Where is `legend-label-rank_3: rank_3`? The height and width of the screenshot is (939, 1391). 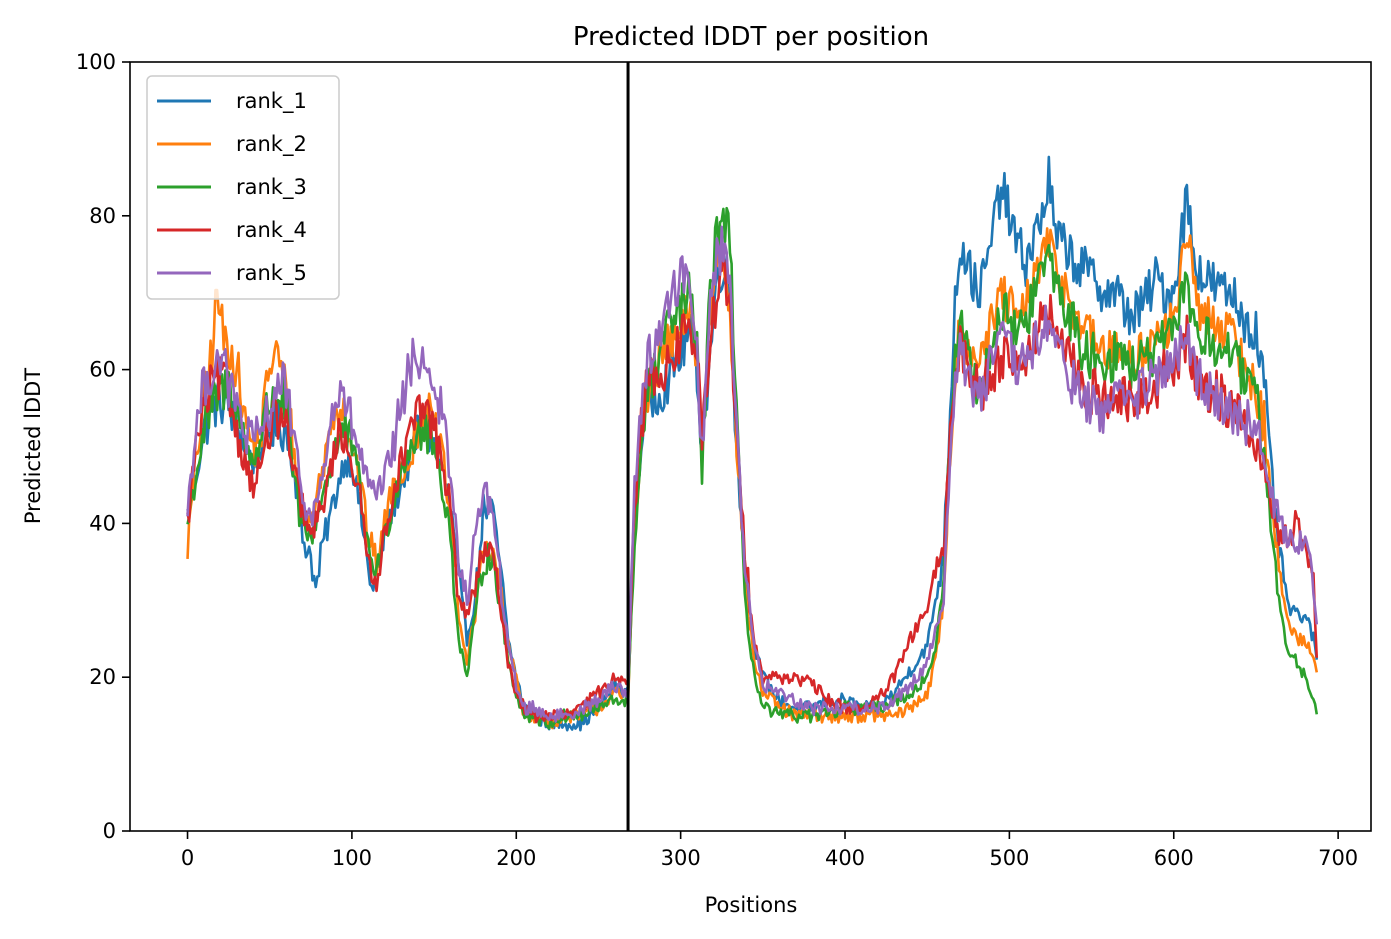
legend-label-rank_3: rank_3 is located at coordinates (271, 187).